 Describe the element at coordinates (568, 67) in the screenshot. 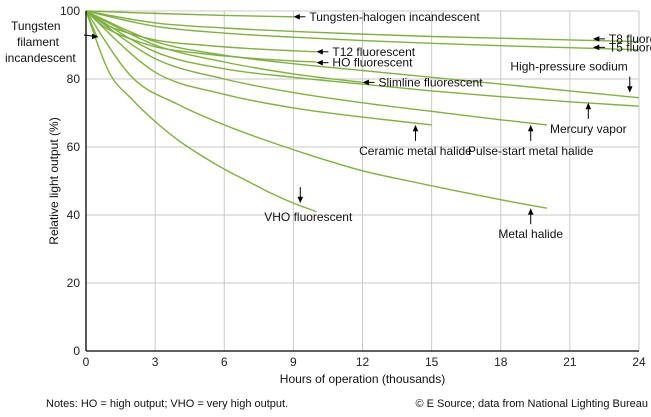

I see `annotation-label: High-pressure sodium` at that location.